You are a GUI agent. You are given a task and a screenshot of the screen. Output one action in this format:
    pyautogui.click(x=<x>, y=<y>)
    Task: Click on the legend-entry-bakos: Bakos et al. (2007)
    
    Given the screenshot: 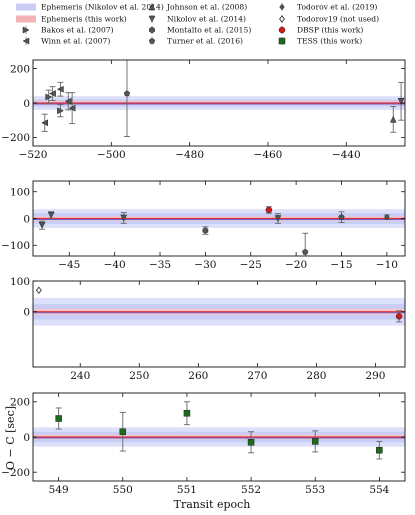 What is the action you would take?
    pyautogui.click(x=68, y=30)
    